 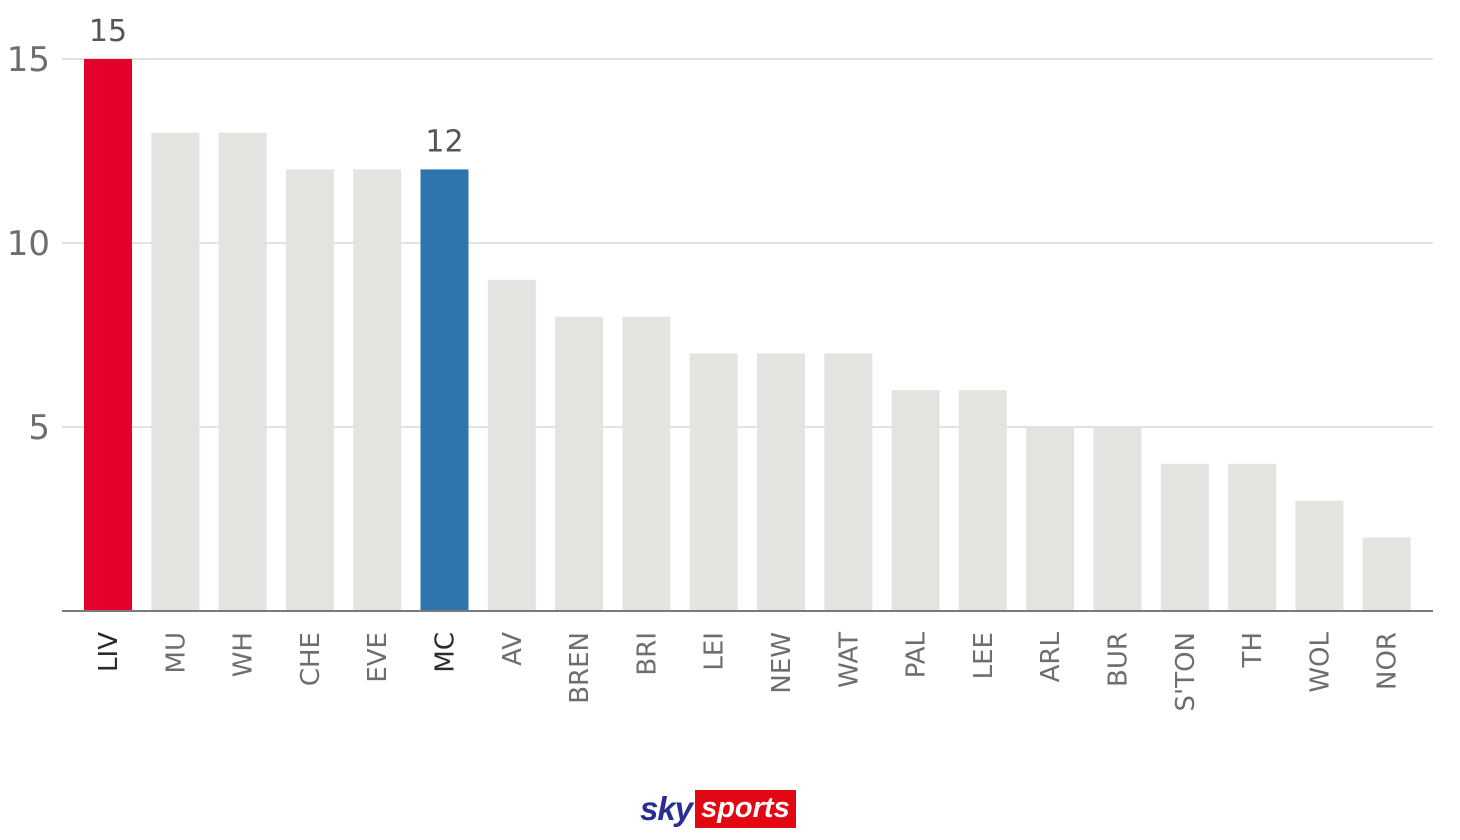 What do you see at coordinates (579, 463) in the screenshot?
I see `bar-bren` at bounding box center [579, 463].